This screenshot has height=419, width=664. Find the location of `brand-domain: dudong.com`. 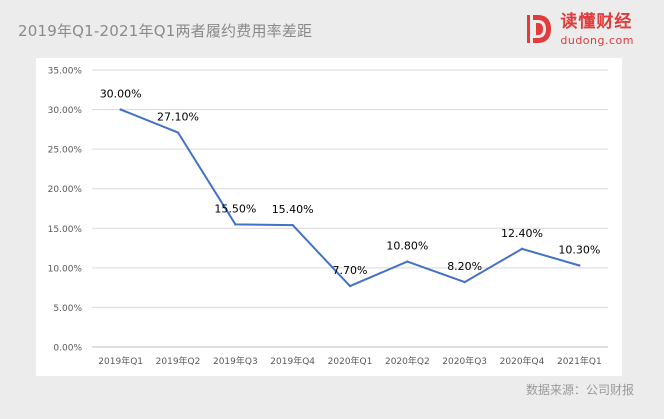

brand-domain: dudong.com is located at coordinates (597, 40).